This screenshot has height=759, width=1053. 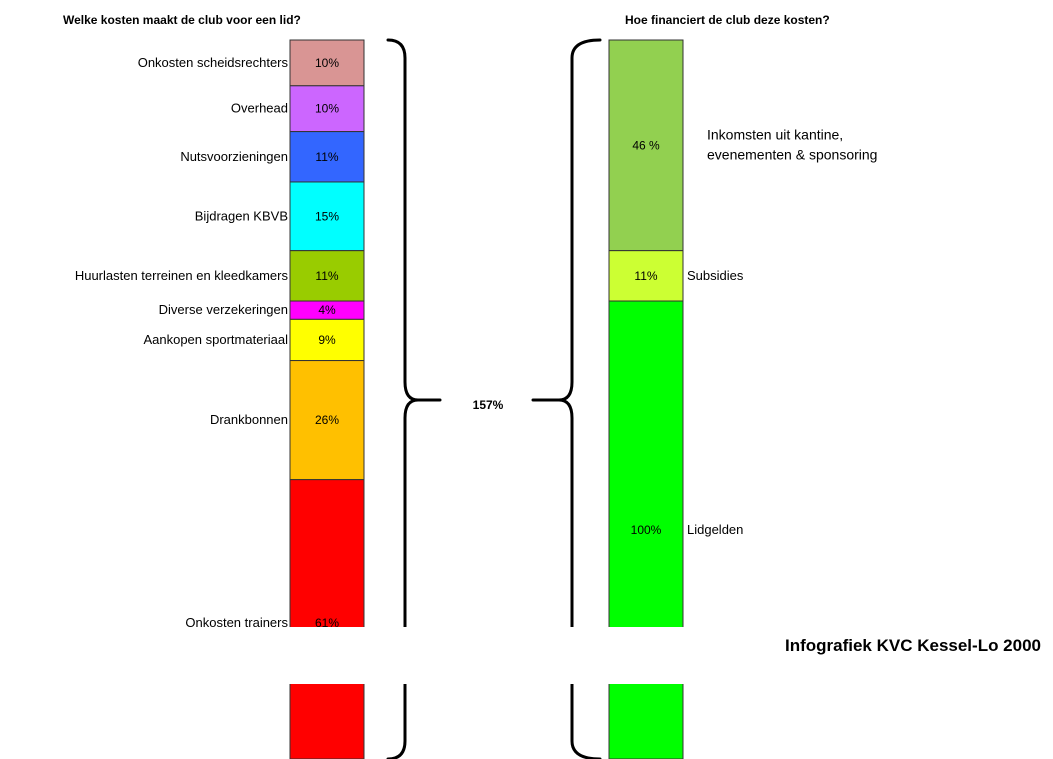 What do you see at coordinates (414, 398) in the screenshot?
I see `left-brace` at bounding box center [414, 398].